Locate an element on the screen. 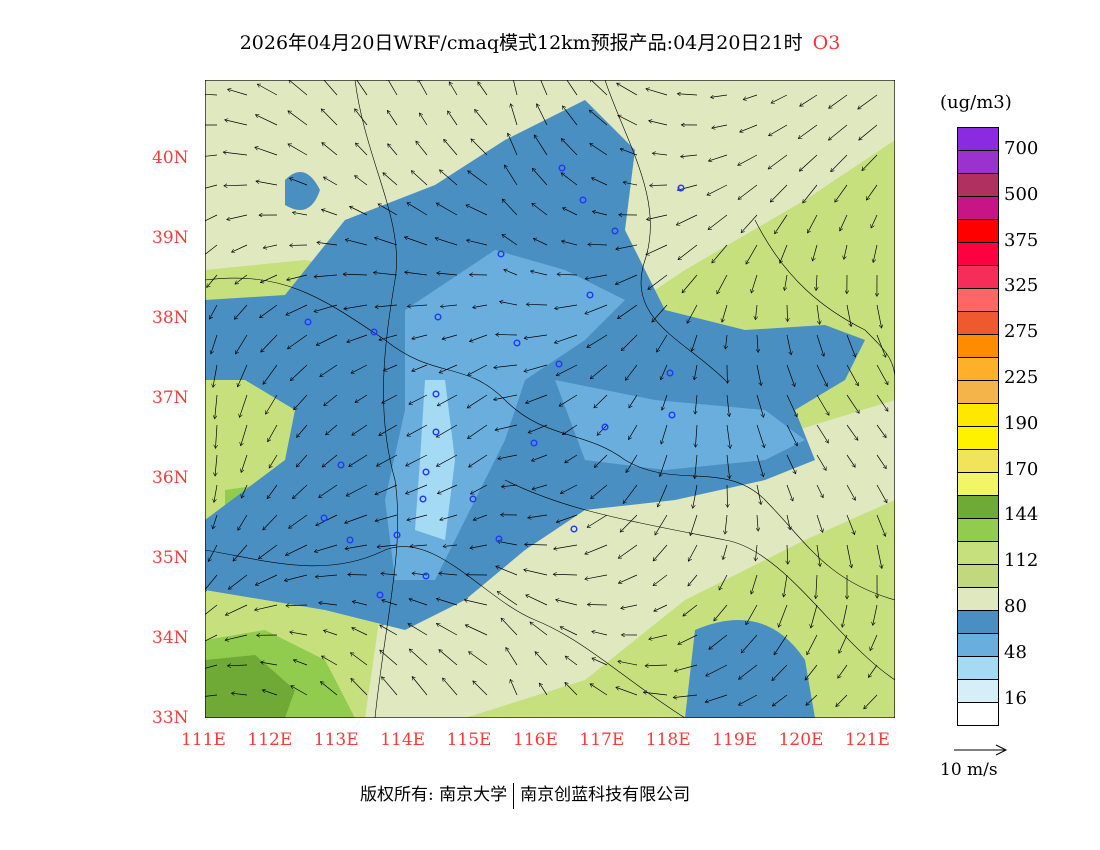 This screenshot has height=850, width=1100. legend-label: 375 is located at coordinates (1021, 240).